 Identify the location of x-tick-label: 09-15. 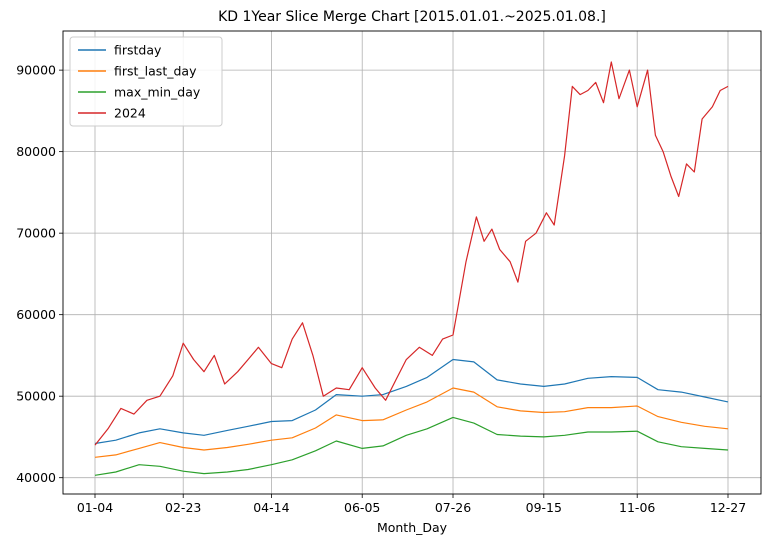
(544, 507).